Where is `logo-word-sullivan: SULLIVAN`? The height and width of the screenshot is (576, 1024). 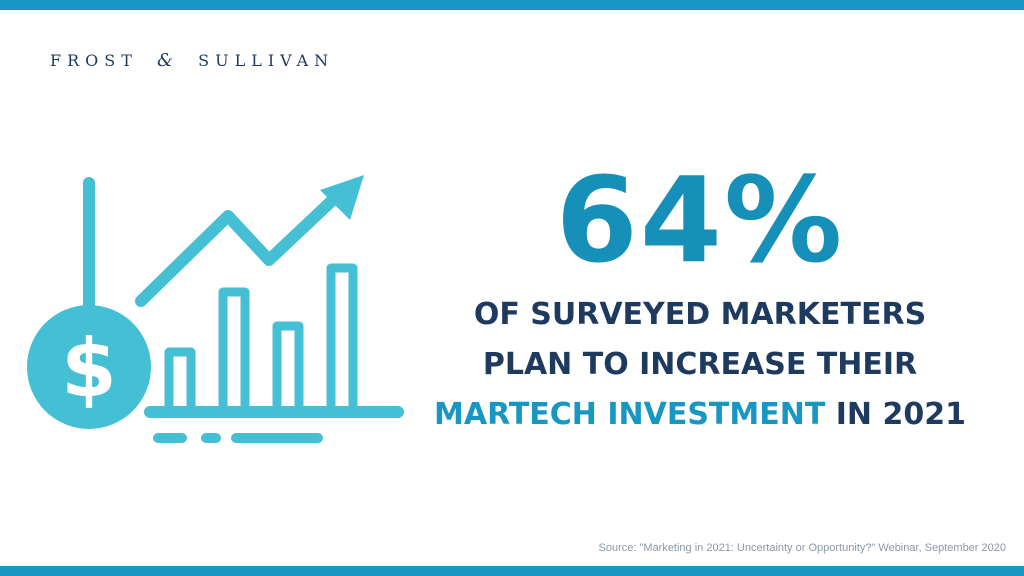
logo-word-sullivan: SULLIVAN is located at coordinates (266, 60).